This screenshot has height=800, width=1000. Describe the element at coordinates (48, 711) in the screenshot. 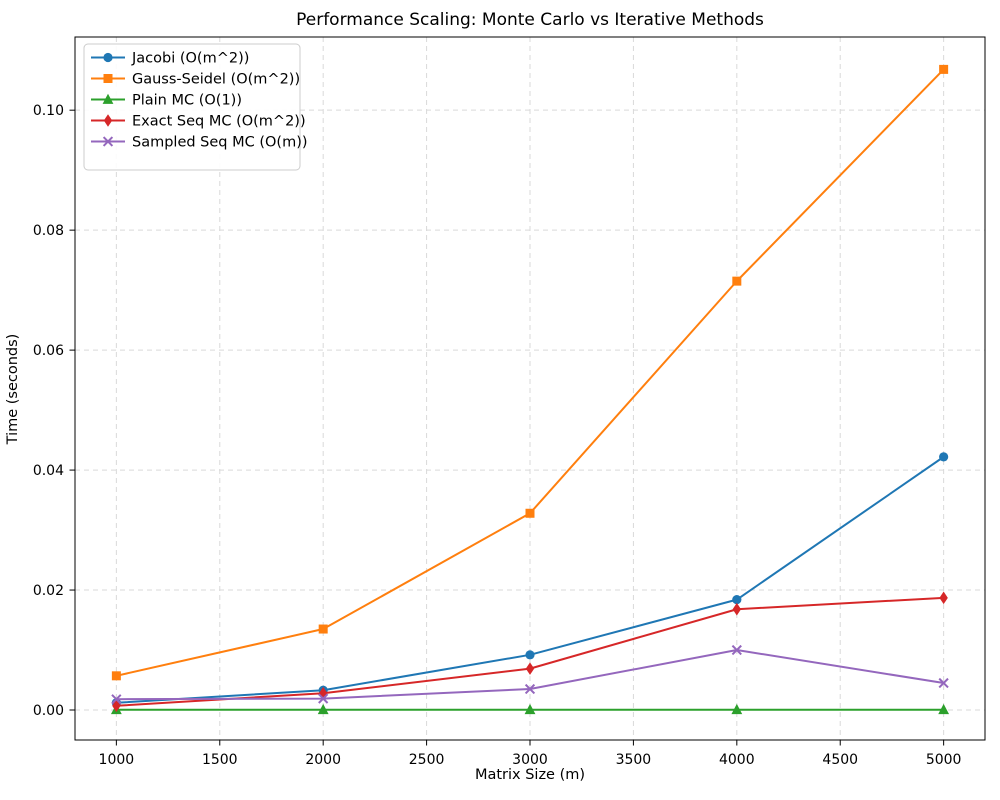

I see `y-tick-label: 0.00` at that location.